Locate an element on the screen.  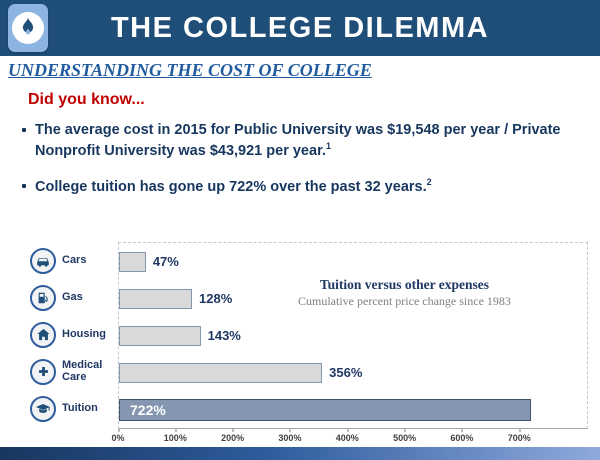
bar-value-label: 128% is located at coordinates (216, 298).